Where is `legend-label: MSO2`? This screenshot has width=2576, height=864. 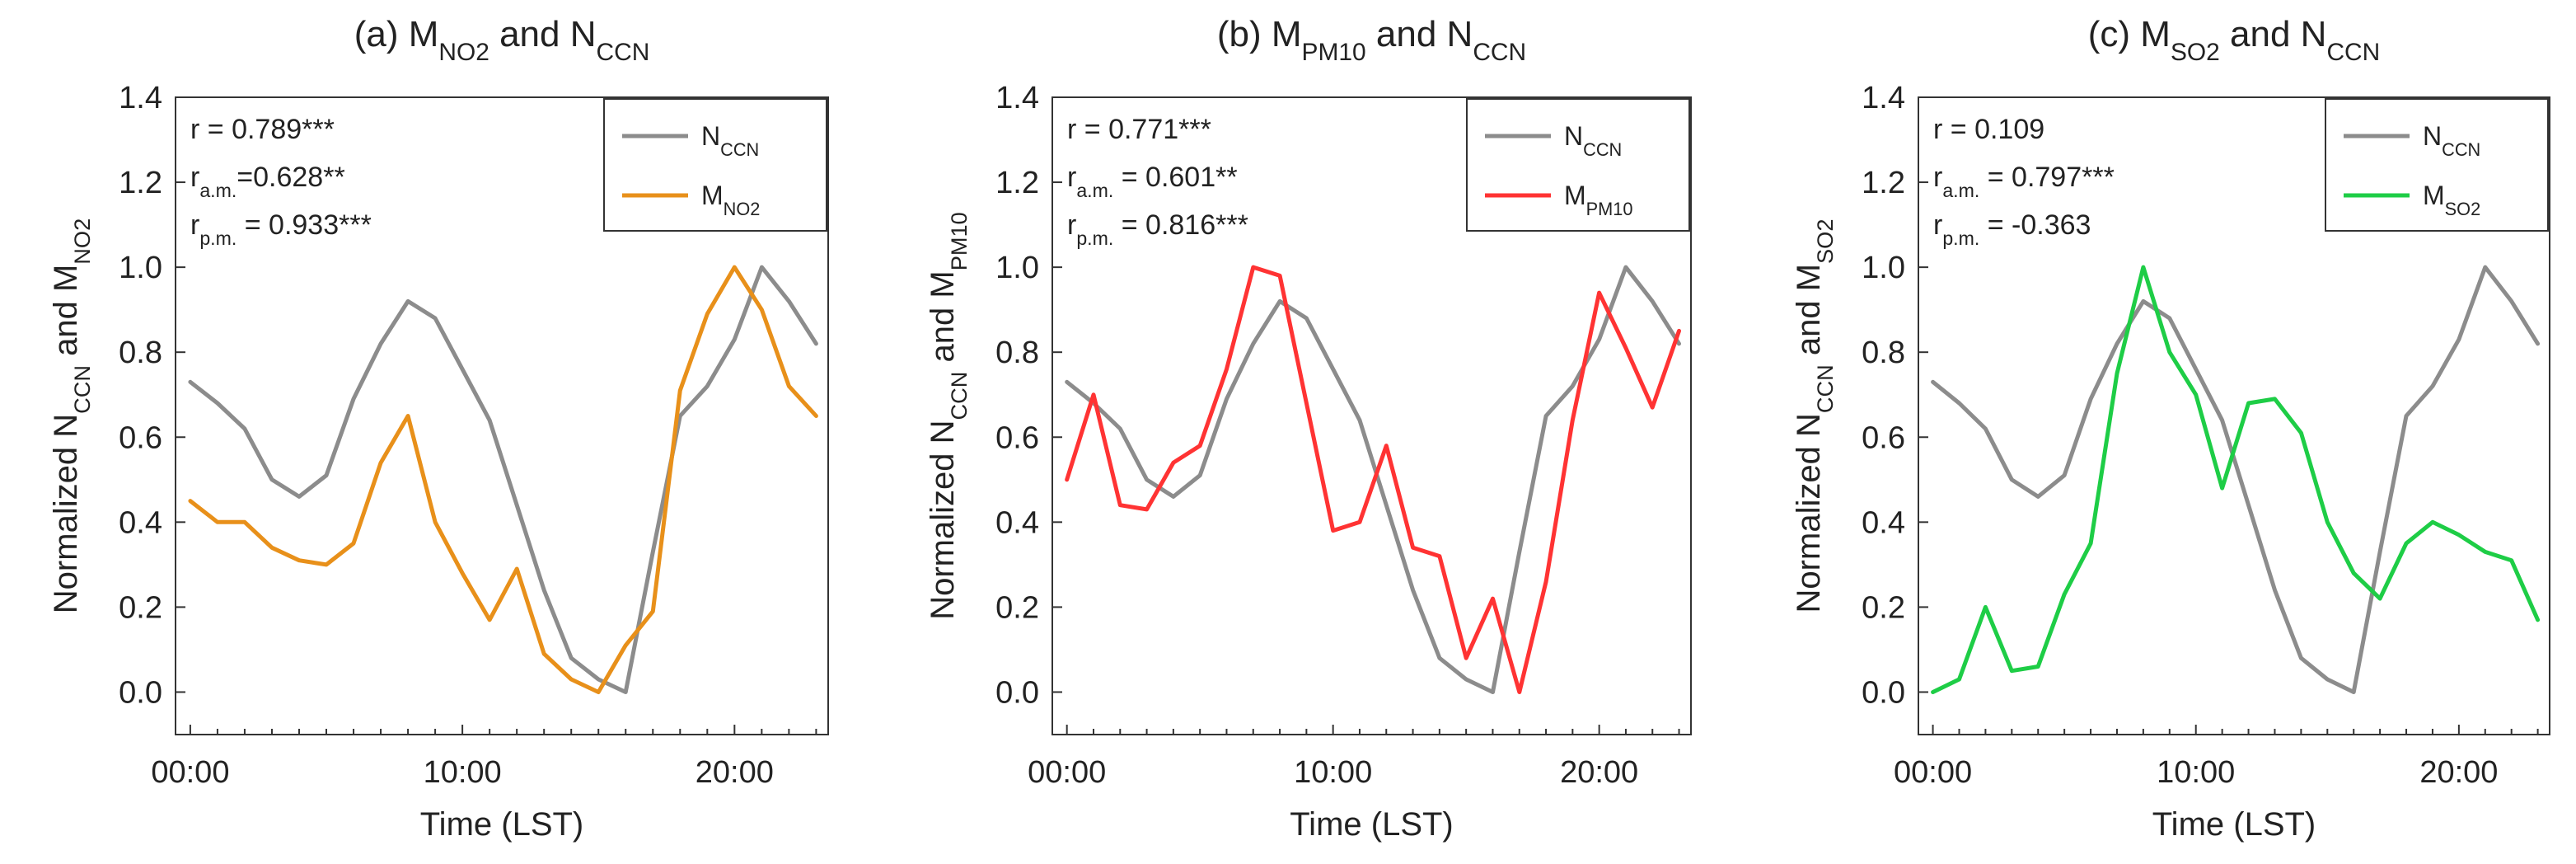 legend-label: MSO2 is located at coordinates (2451, 200).